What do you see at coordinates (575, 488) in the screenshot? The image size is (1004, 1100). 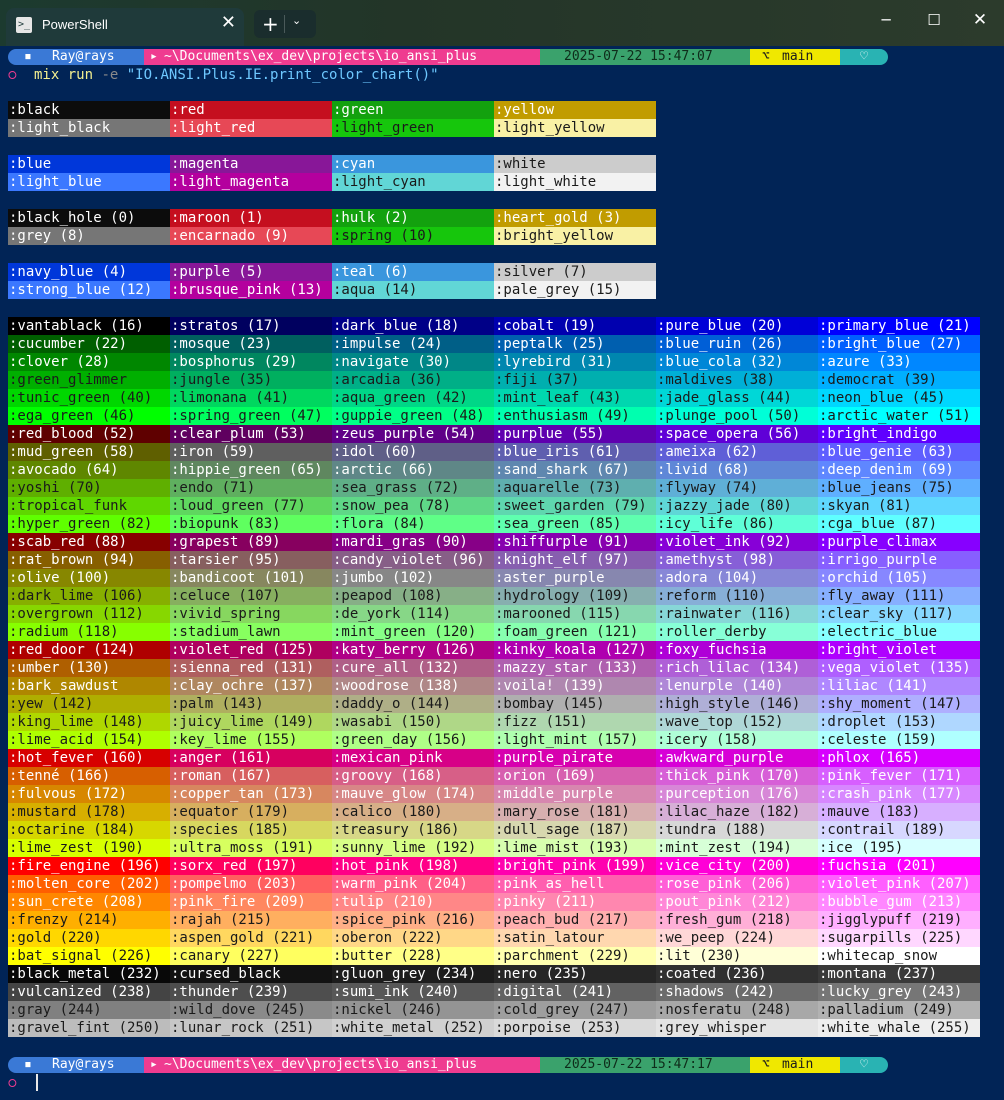 I see `color-swatch: :aquarelle (73)` at bounding box center [575, 488].